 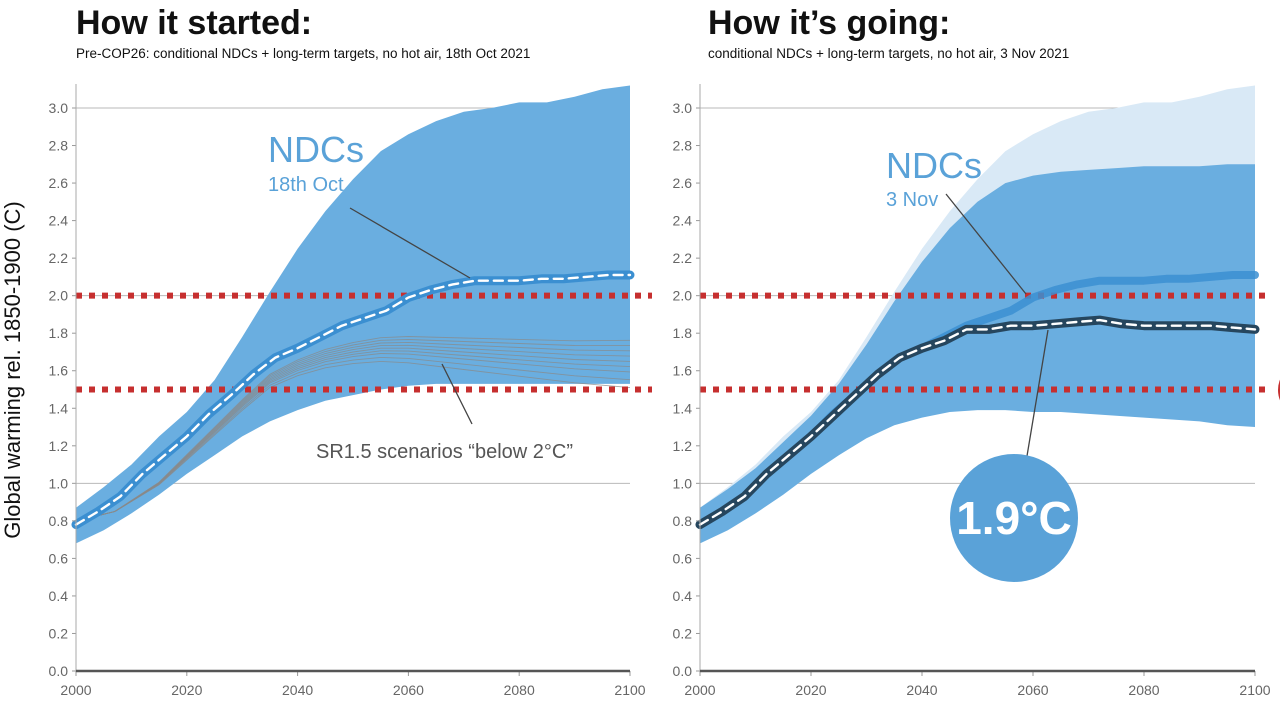 What do you see at coordinates (982, 342) in the screenshot?
I see `threshold-lines-right` at bounding box center [982, 342].